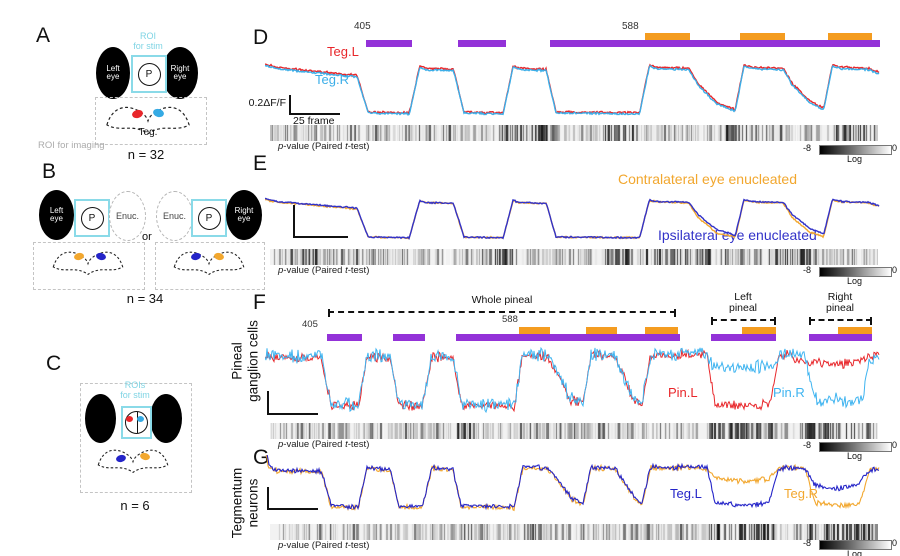 The image size is (900, 556). I want to click on pineal-p: P, so click(149, 74).